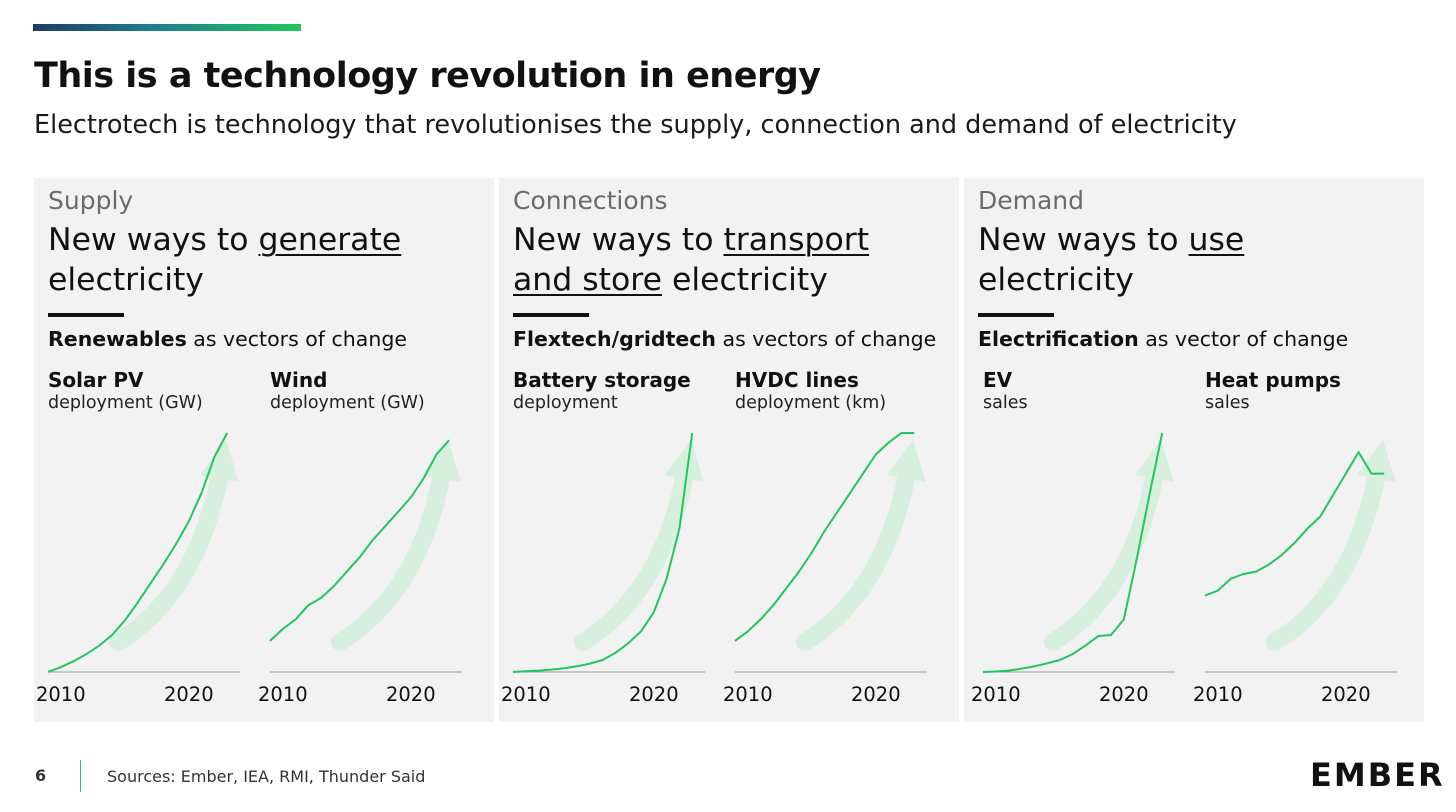 The width and height of the screenshot is (1456, 812). Describe the element at coordinates (330, 240) in the screenshot. I see `heading-emphasis: generate` at that location.